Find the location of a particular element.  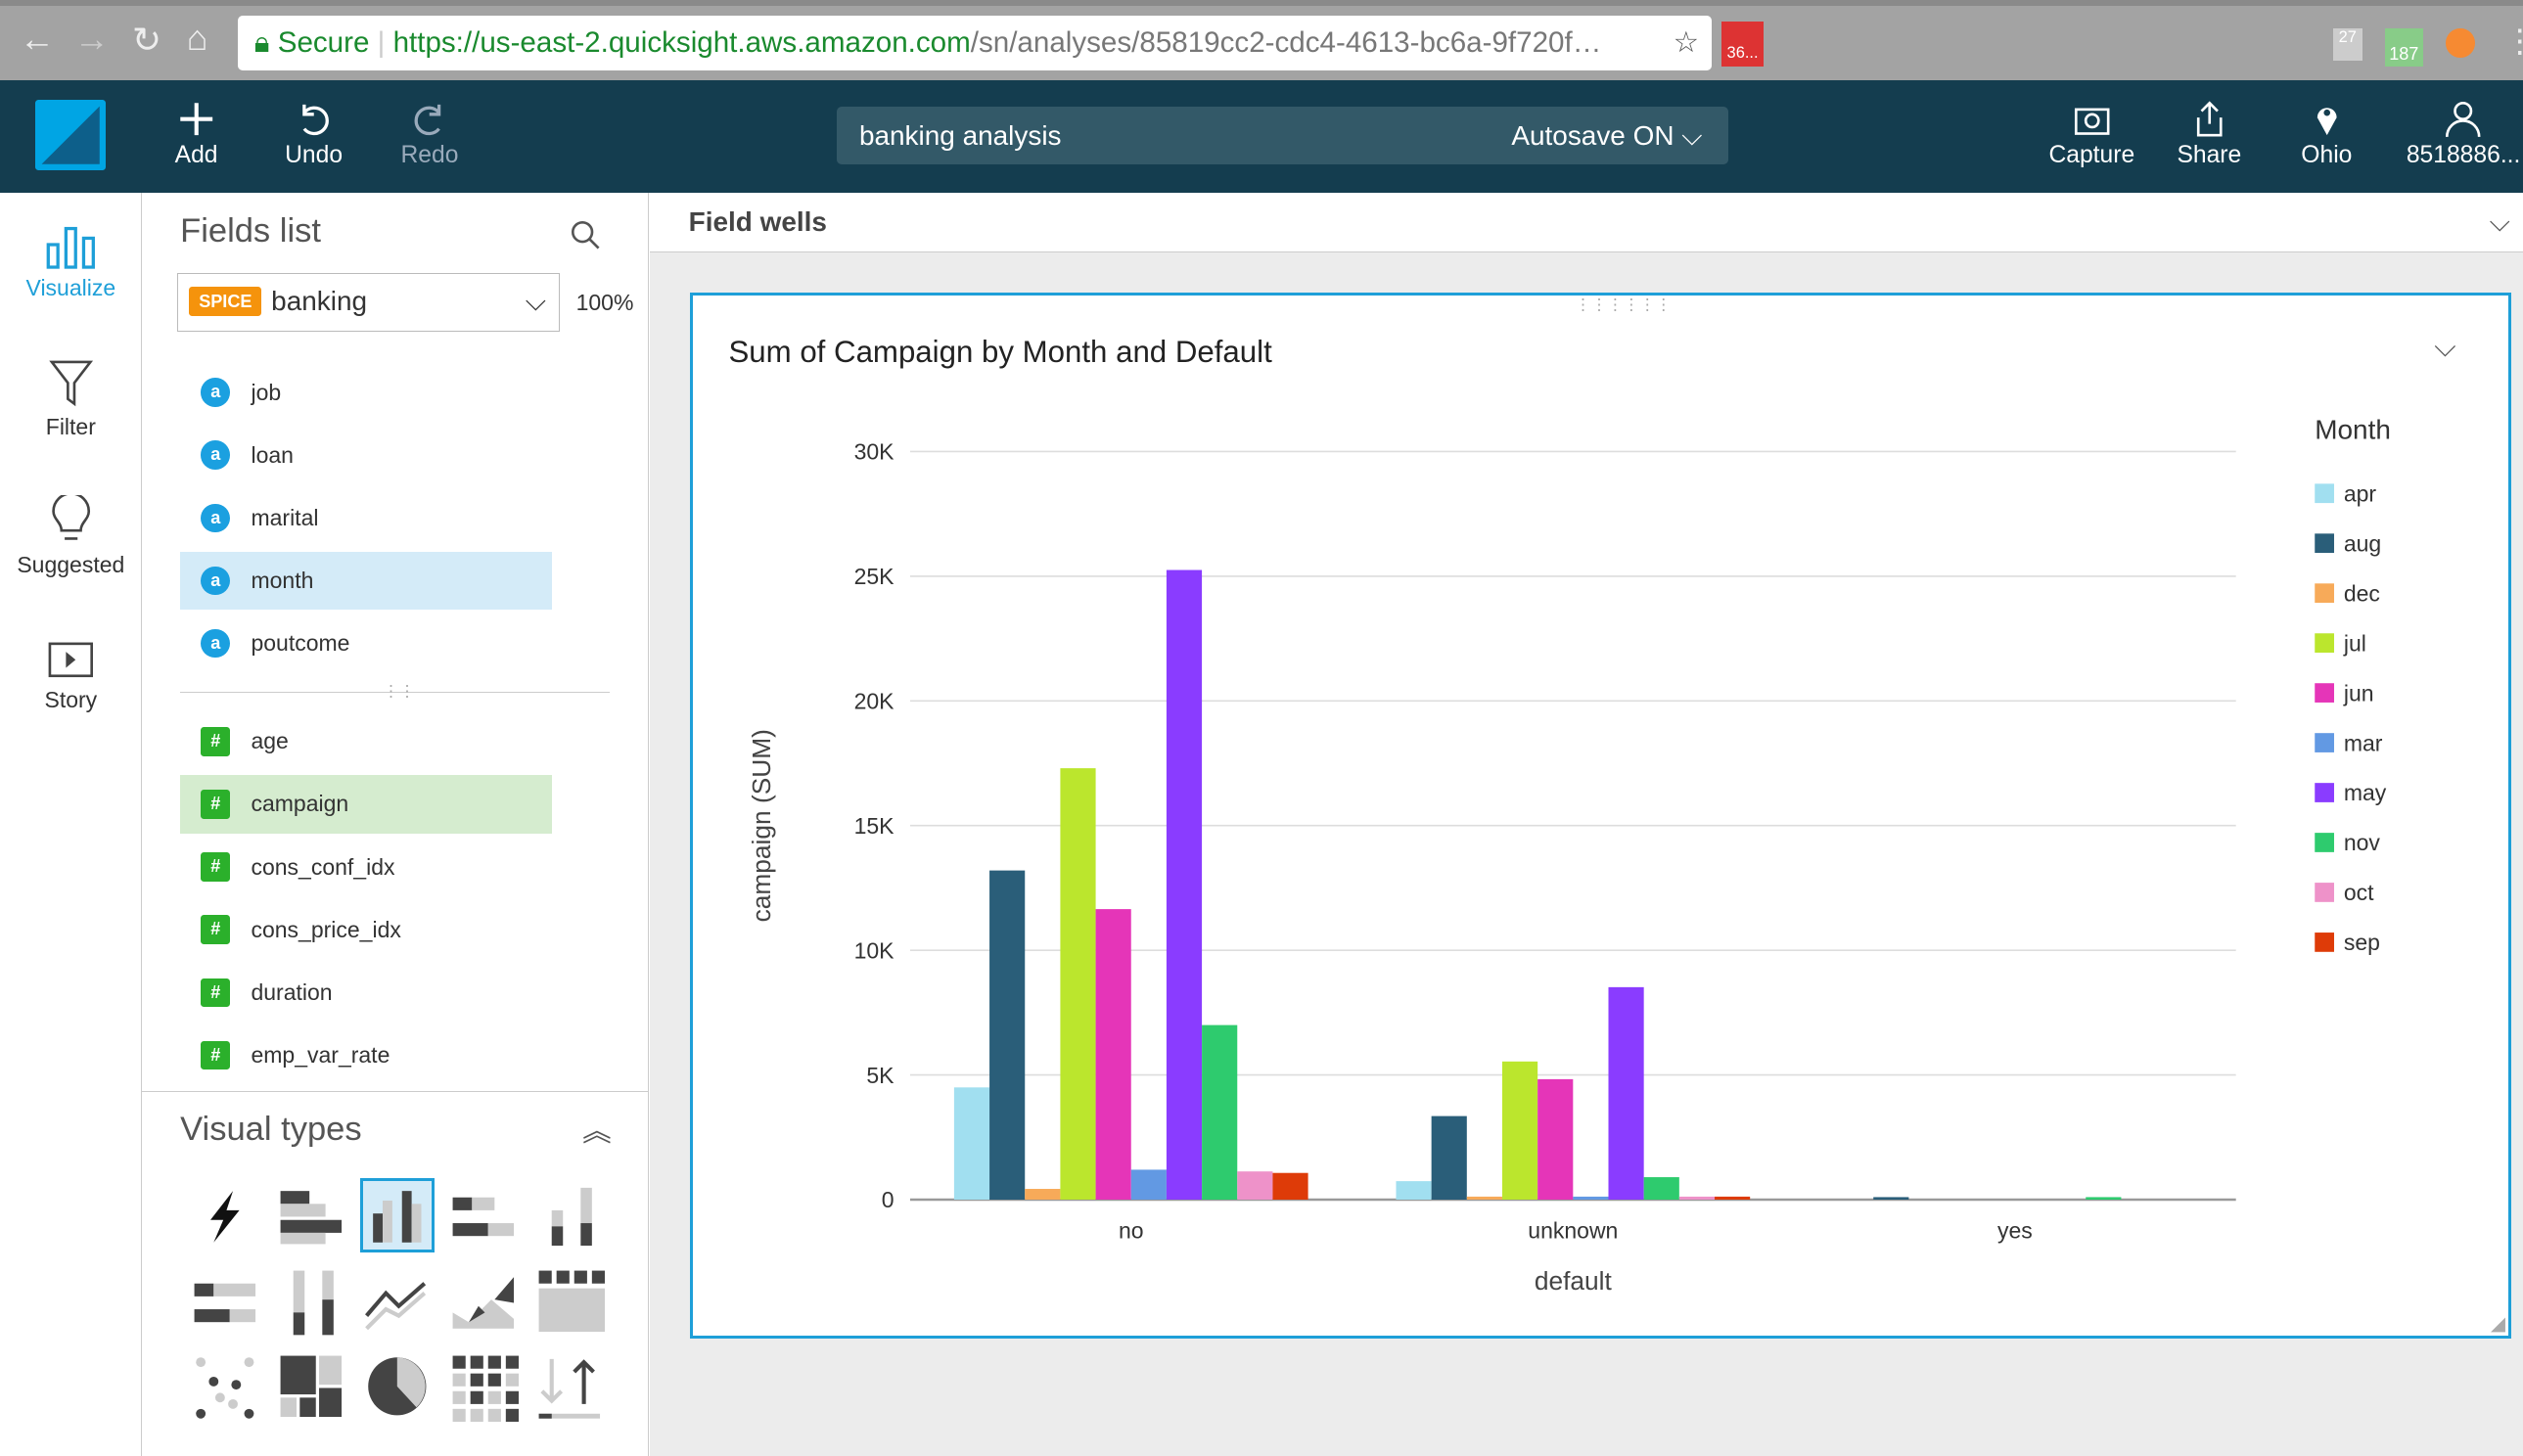

nav-story: Story is located at coordinates (71, 673).